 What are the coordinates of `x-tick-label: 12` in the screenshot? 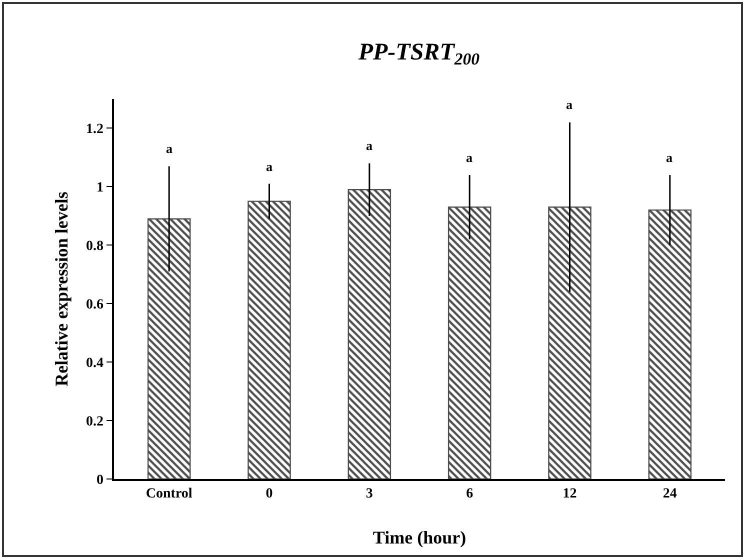 It's located at (569, 494).